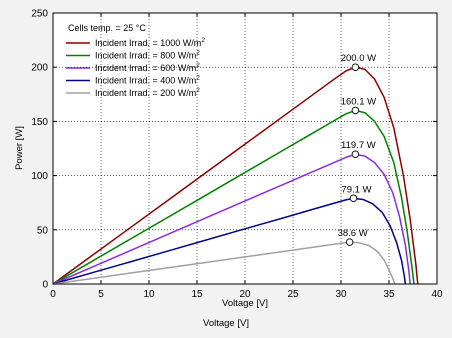  What do you see at coordinates (53, 294) in the screenshot?
I see `x-tick-label: 0` at bounding box center [53, 294].